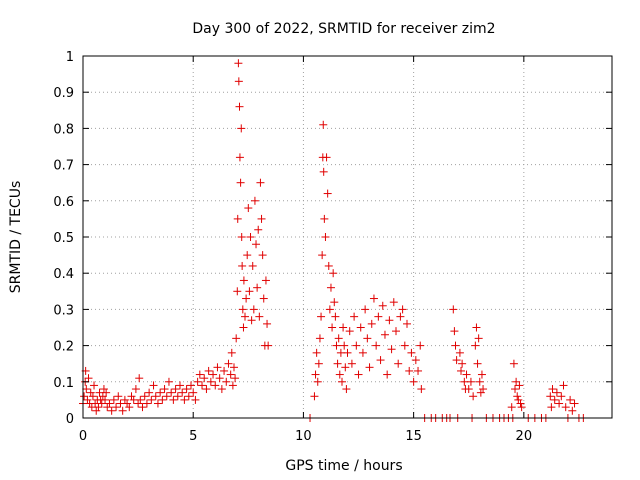 The image size is (640, 480). What do you see at coordinates (63, 202) in the screenshot?
I see `y-tick-label: 0.6` at bounding box center [63, 202].